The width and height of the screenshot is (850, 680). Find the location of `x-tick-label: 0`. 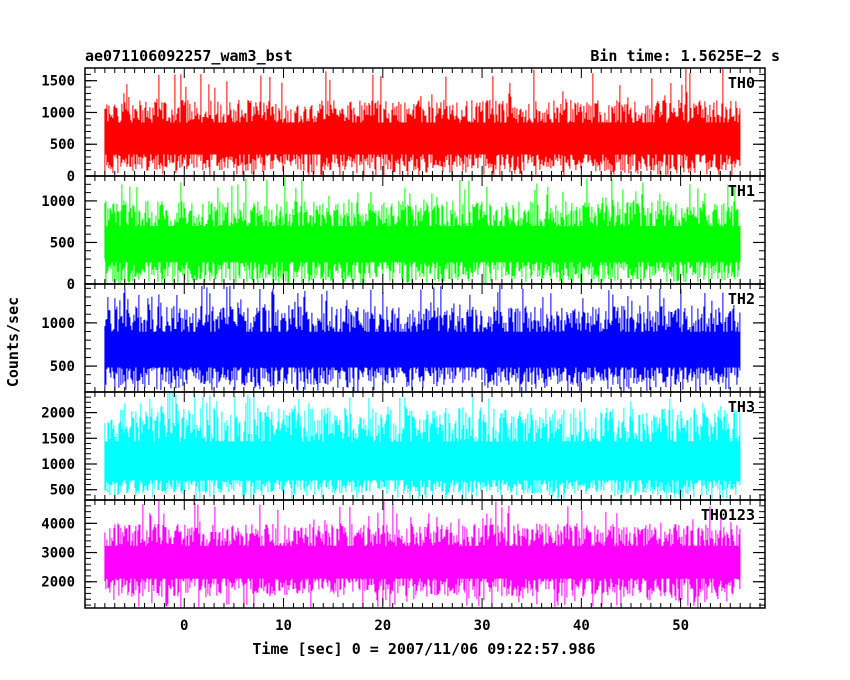

x-tick-label: 0 is located at coordinates (184, 626).